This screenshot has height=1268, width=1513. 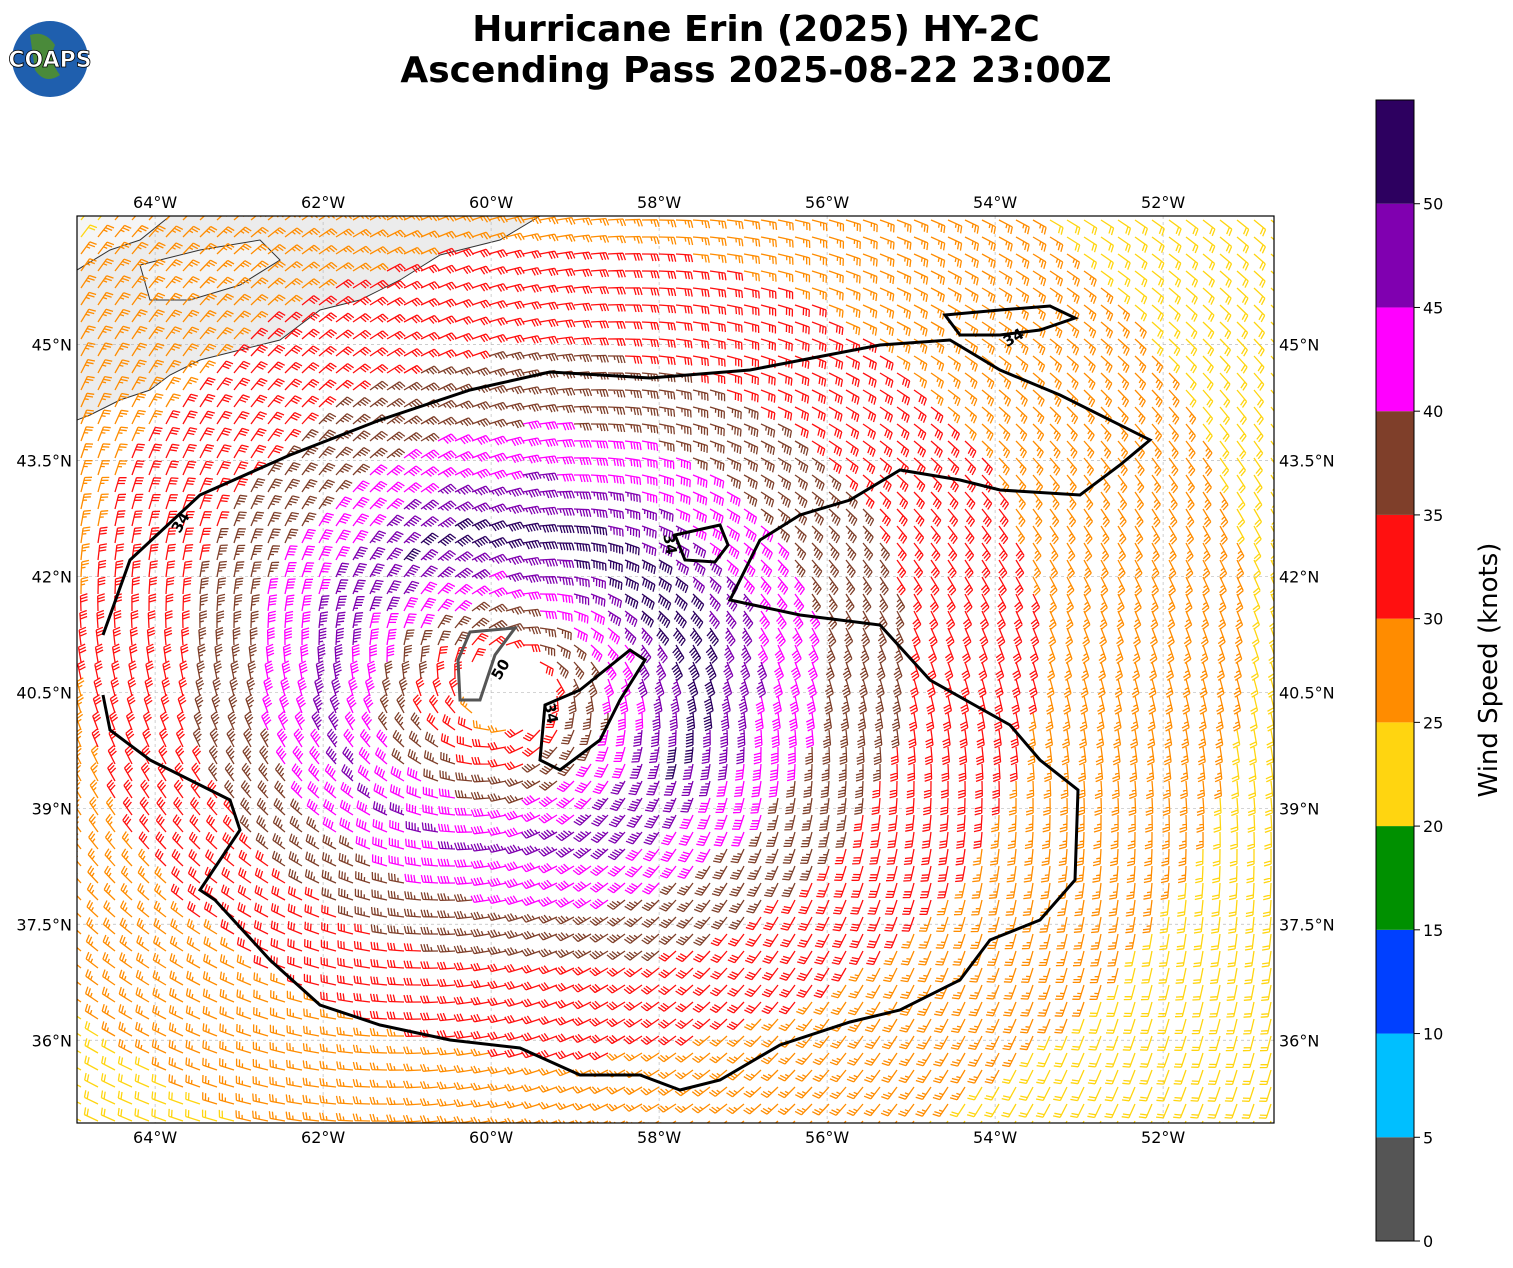 What do you see at coordinates (1433, 515) in the screenshot?
I see `colorbar-tick-label: 35` at bounding box center [1433, 515].